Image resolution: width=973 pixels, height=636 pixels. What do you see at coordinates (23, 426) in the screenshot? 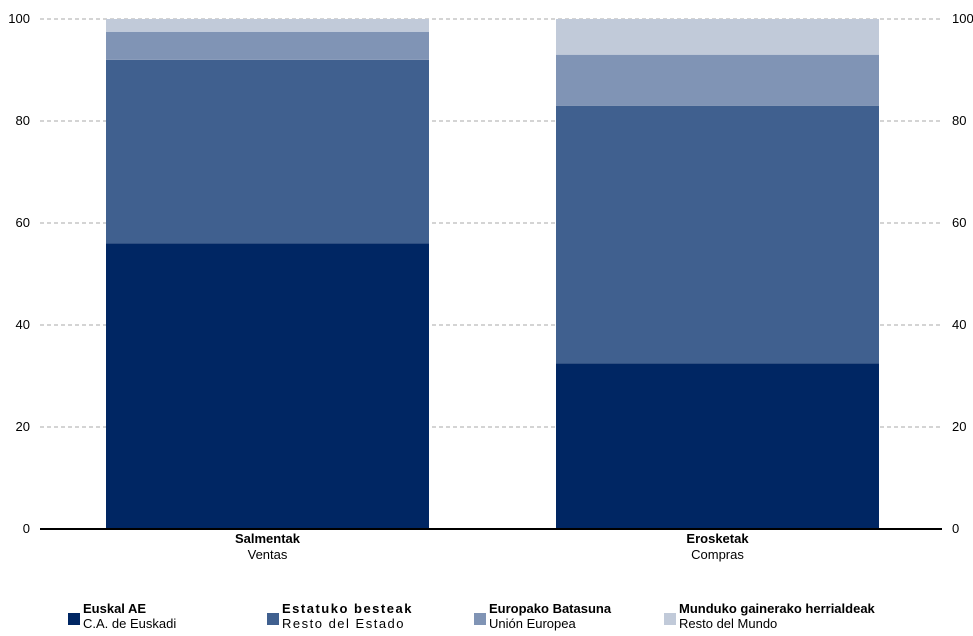
I see `y-tick-label-left: 20` at bounding box center [23, 426].